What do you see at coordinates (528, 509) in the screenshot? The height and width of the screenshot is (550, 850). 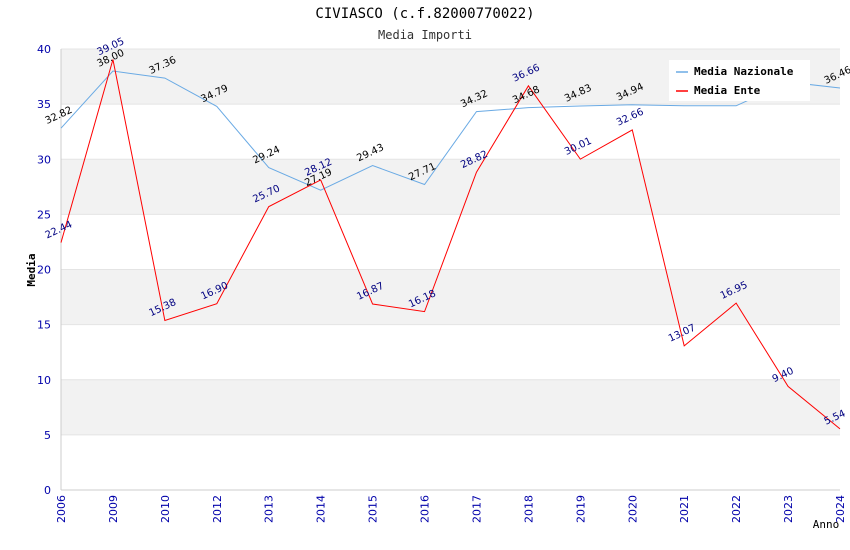 I see `x-tick-label: 2018` at bounding box center [528, 509].